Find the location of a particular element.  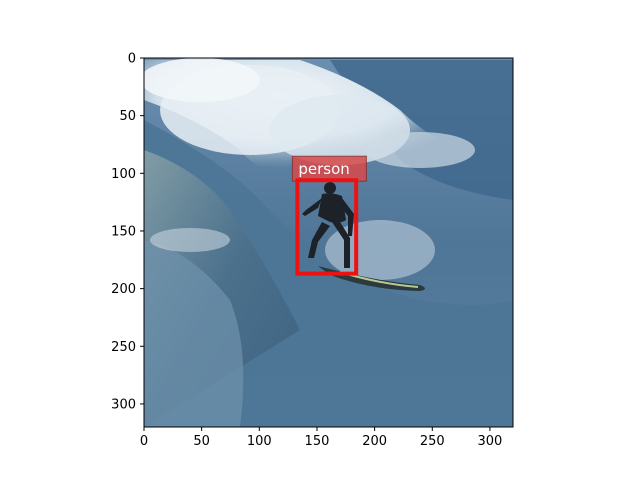

detection-label-background is located at coordinates (329, 168).